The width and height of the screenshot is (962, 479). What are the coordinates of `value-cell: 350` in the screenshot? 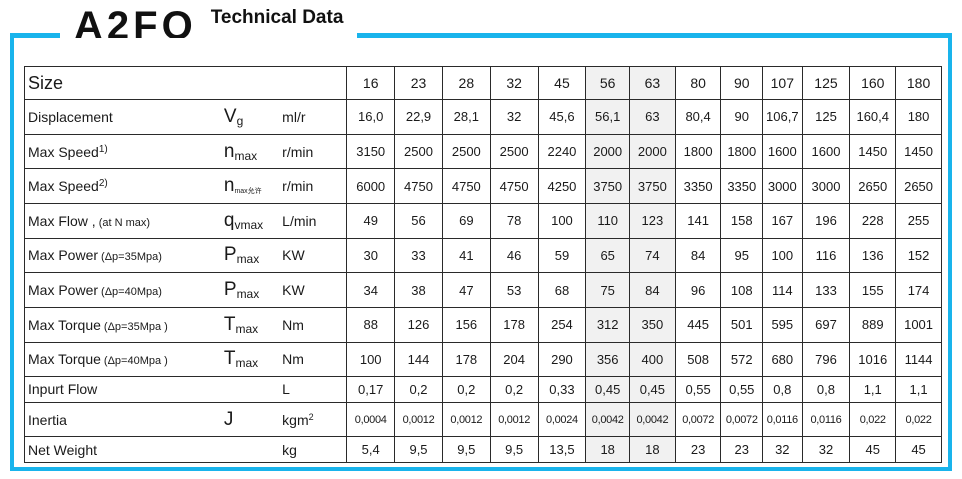 It's located at (652, 324).